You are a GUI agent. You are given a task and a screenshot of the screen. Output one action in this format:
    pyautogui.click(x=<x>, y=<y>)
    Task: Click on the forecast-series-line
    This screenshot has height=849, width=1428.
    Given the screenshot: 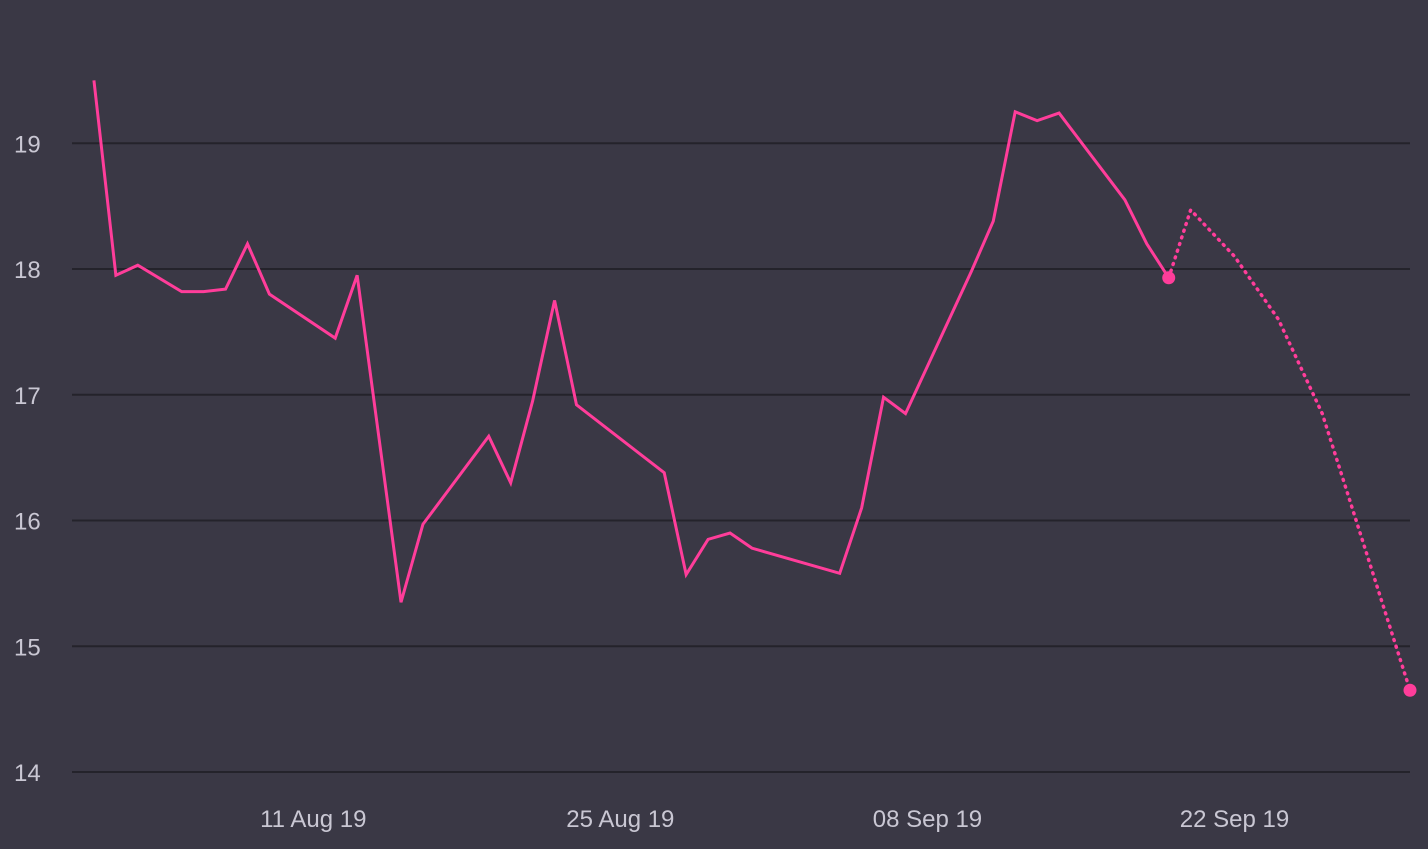 What is the action you would take?
    pyautogui.click(x=1289, y=449)
    